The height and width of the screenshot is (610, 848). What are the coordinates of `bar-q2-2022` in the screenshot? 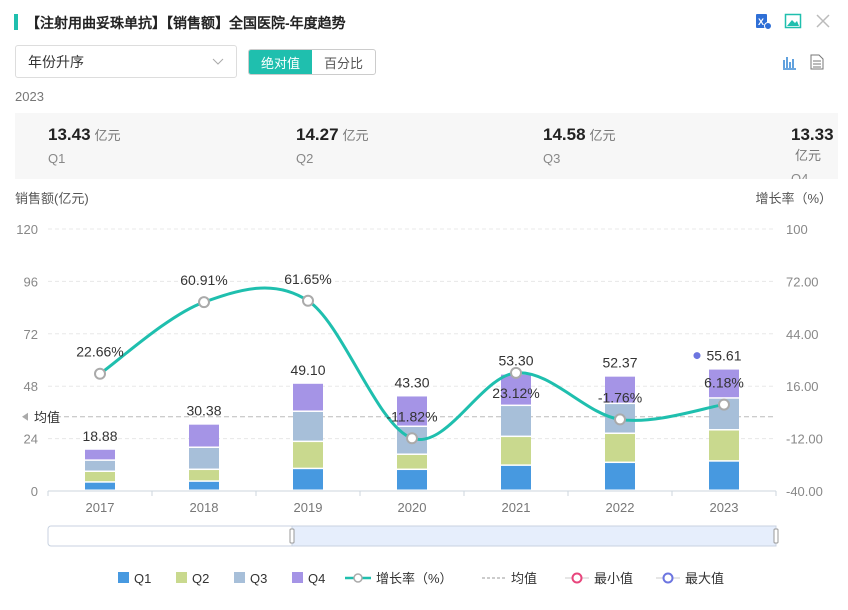 It's located at (620, 448).